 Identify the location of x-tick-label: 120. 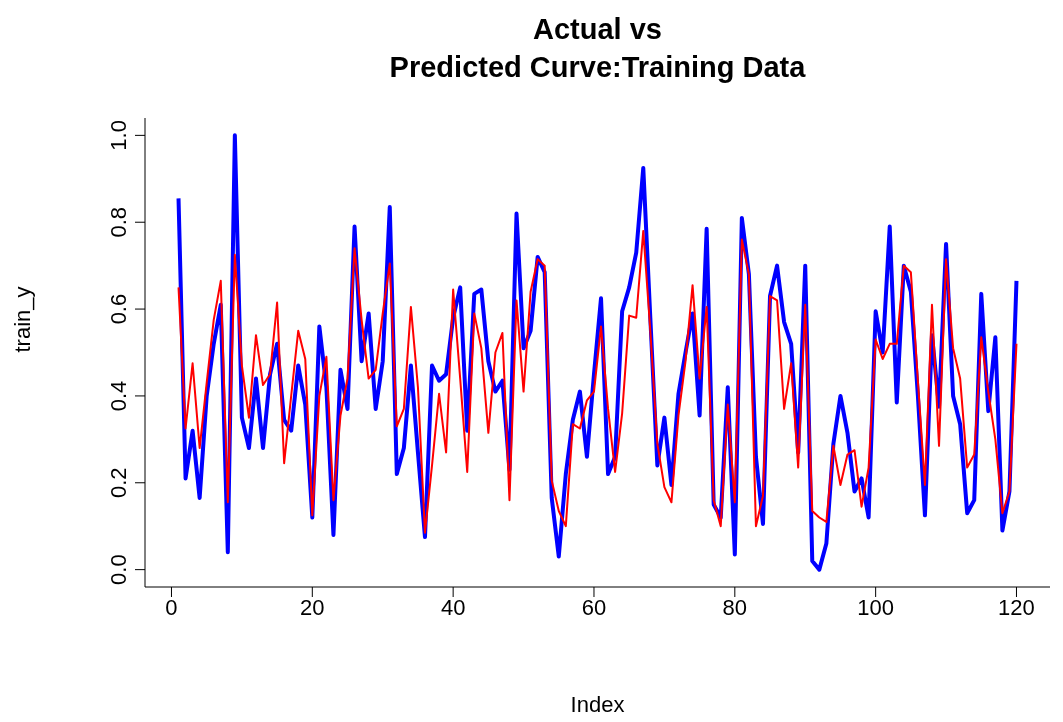
(1016, 607).